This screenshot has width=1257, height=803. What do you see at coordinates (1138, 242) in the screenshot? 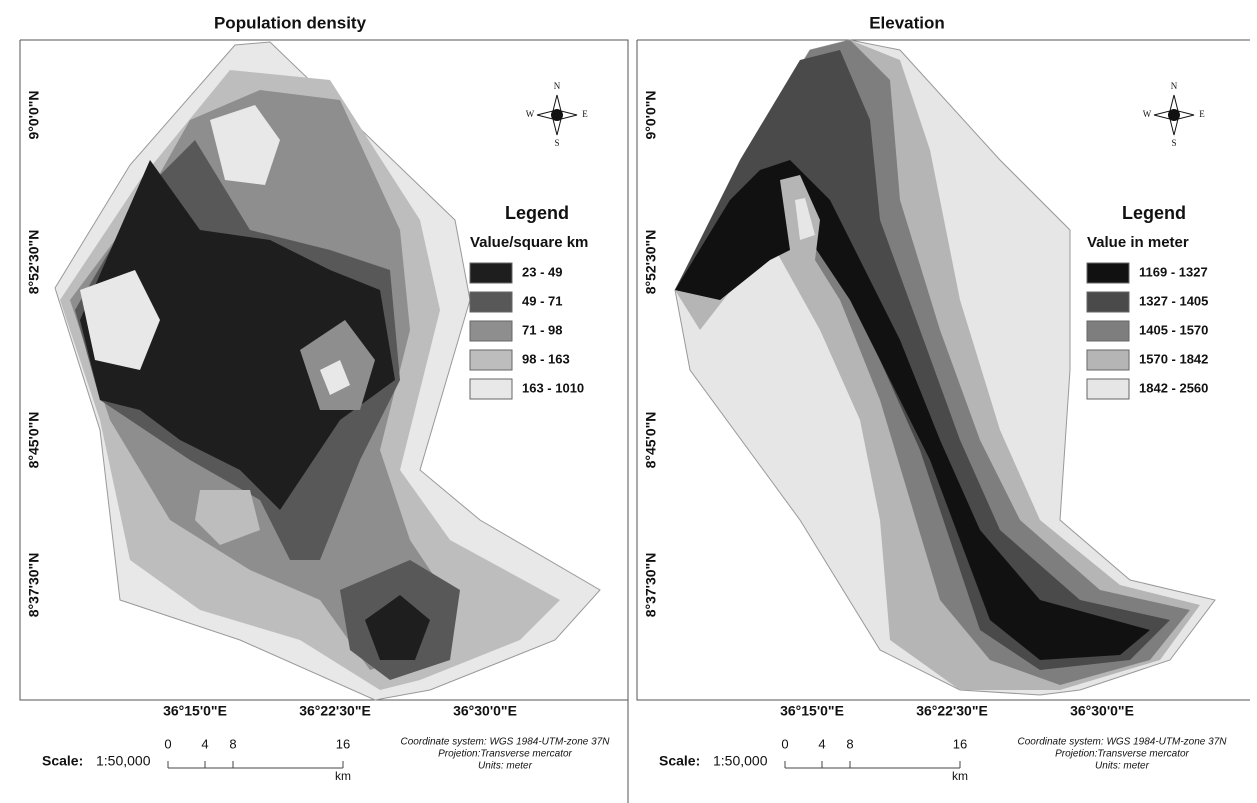
I see `legend-subtitle: Value in meter` at bounding box center [1138, 242].